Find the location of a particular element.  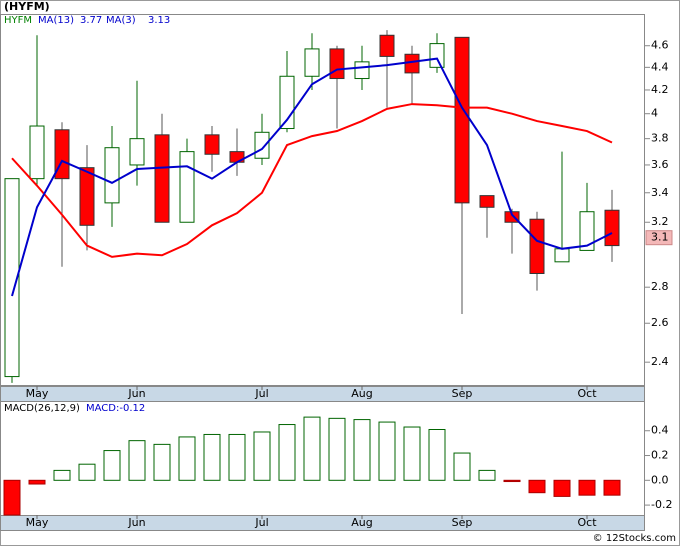

last-price-box is located at coordinates (659, 238).